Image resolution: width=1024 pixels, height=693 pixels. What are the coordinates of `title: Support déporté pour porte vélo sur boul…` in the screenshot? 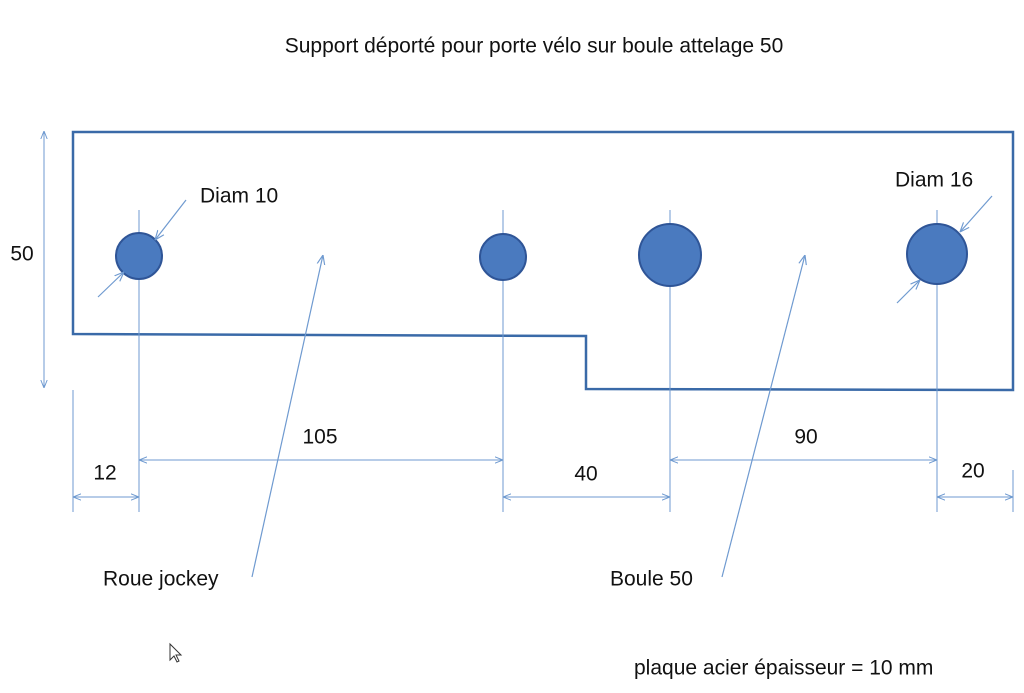 It's located at (534, 46).